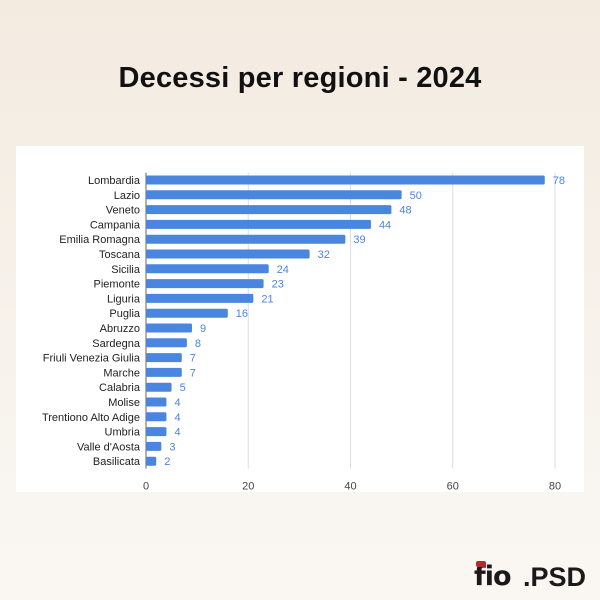 The height and width of the screenshot is (600, 600). I want to click on value-label: 24, so click(283, 270).